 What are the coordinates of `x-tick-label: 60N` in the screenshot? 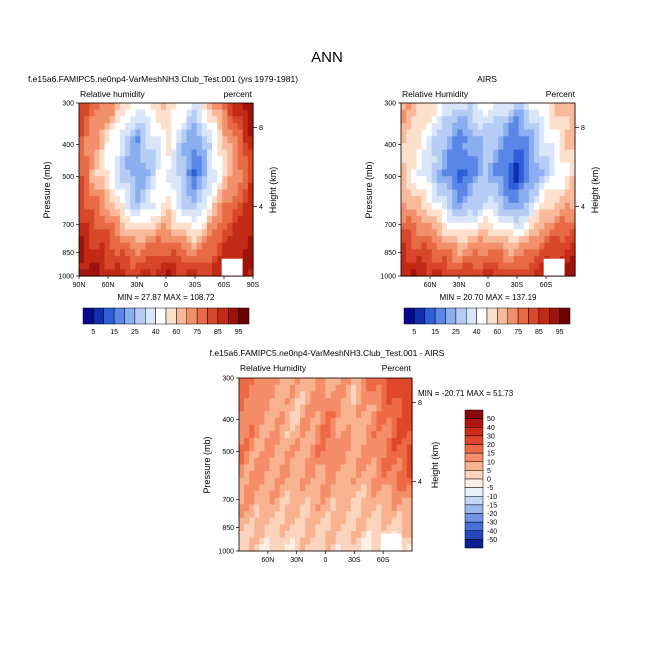 It's located at (430, 285).